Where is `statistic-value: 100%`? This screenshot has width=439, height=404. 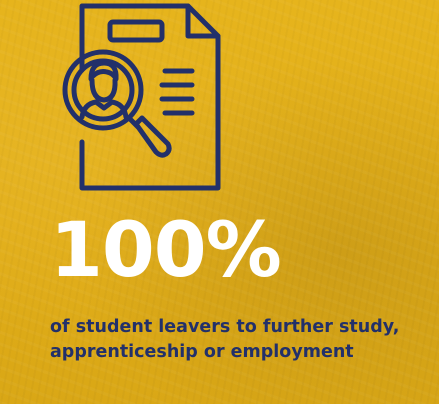
statistic-value: 100% is located at coordinates (166, 249).